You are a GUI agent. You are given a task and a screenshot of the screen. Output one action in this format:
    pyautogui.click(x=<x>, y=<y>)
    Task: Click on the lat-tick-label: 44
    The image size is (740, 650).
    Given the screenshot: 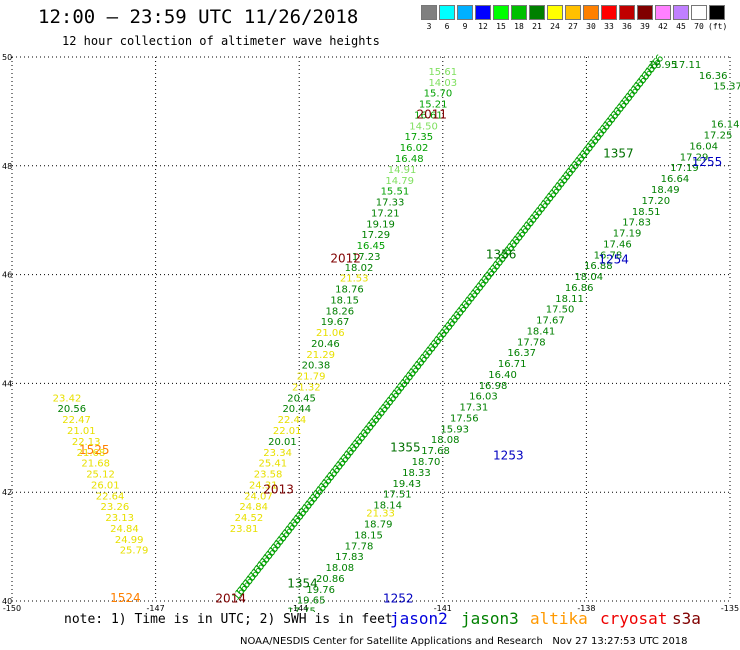 What is the action you would take?
    pyautogui.click(x=7, y=383)
    